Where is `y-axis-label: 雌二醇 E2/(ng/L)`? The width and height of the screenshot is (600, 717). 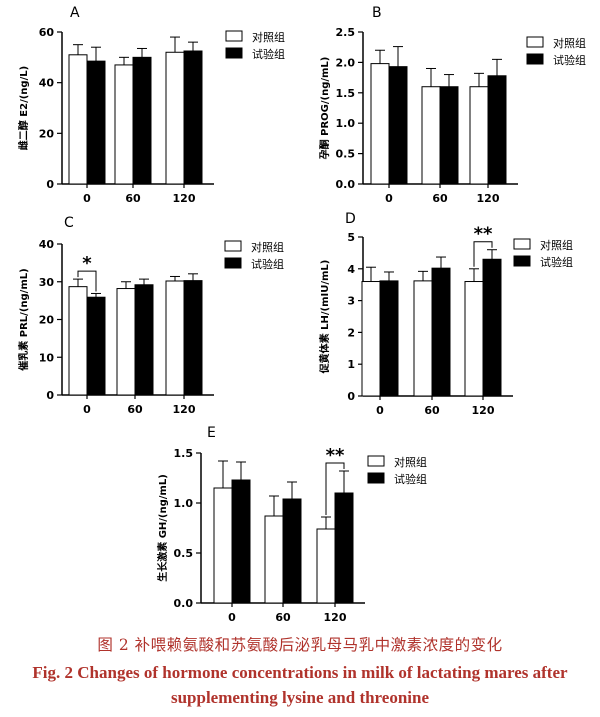 y-axis-label: 雌二醇 E2/(ng/L) is located at coordinates (23, 108).